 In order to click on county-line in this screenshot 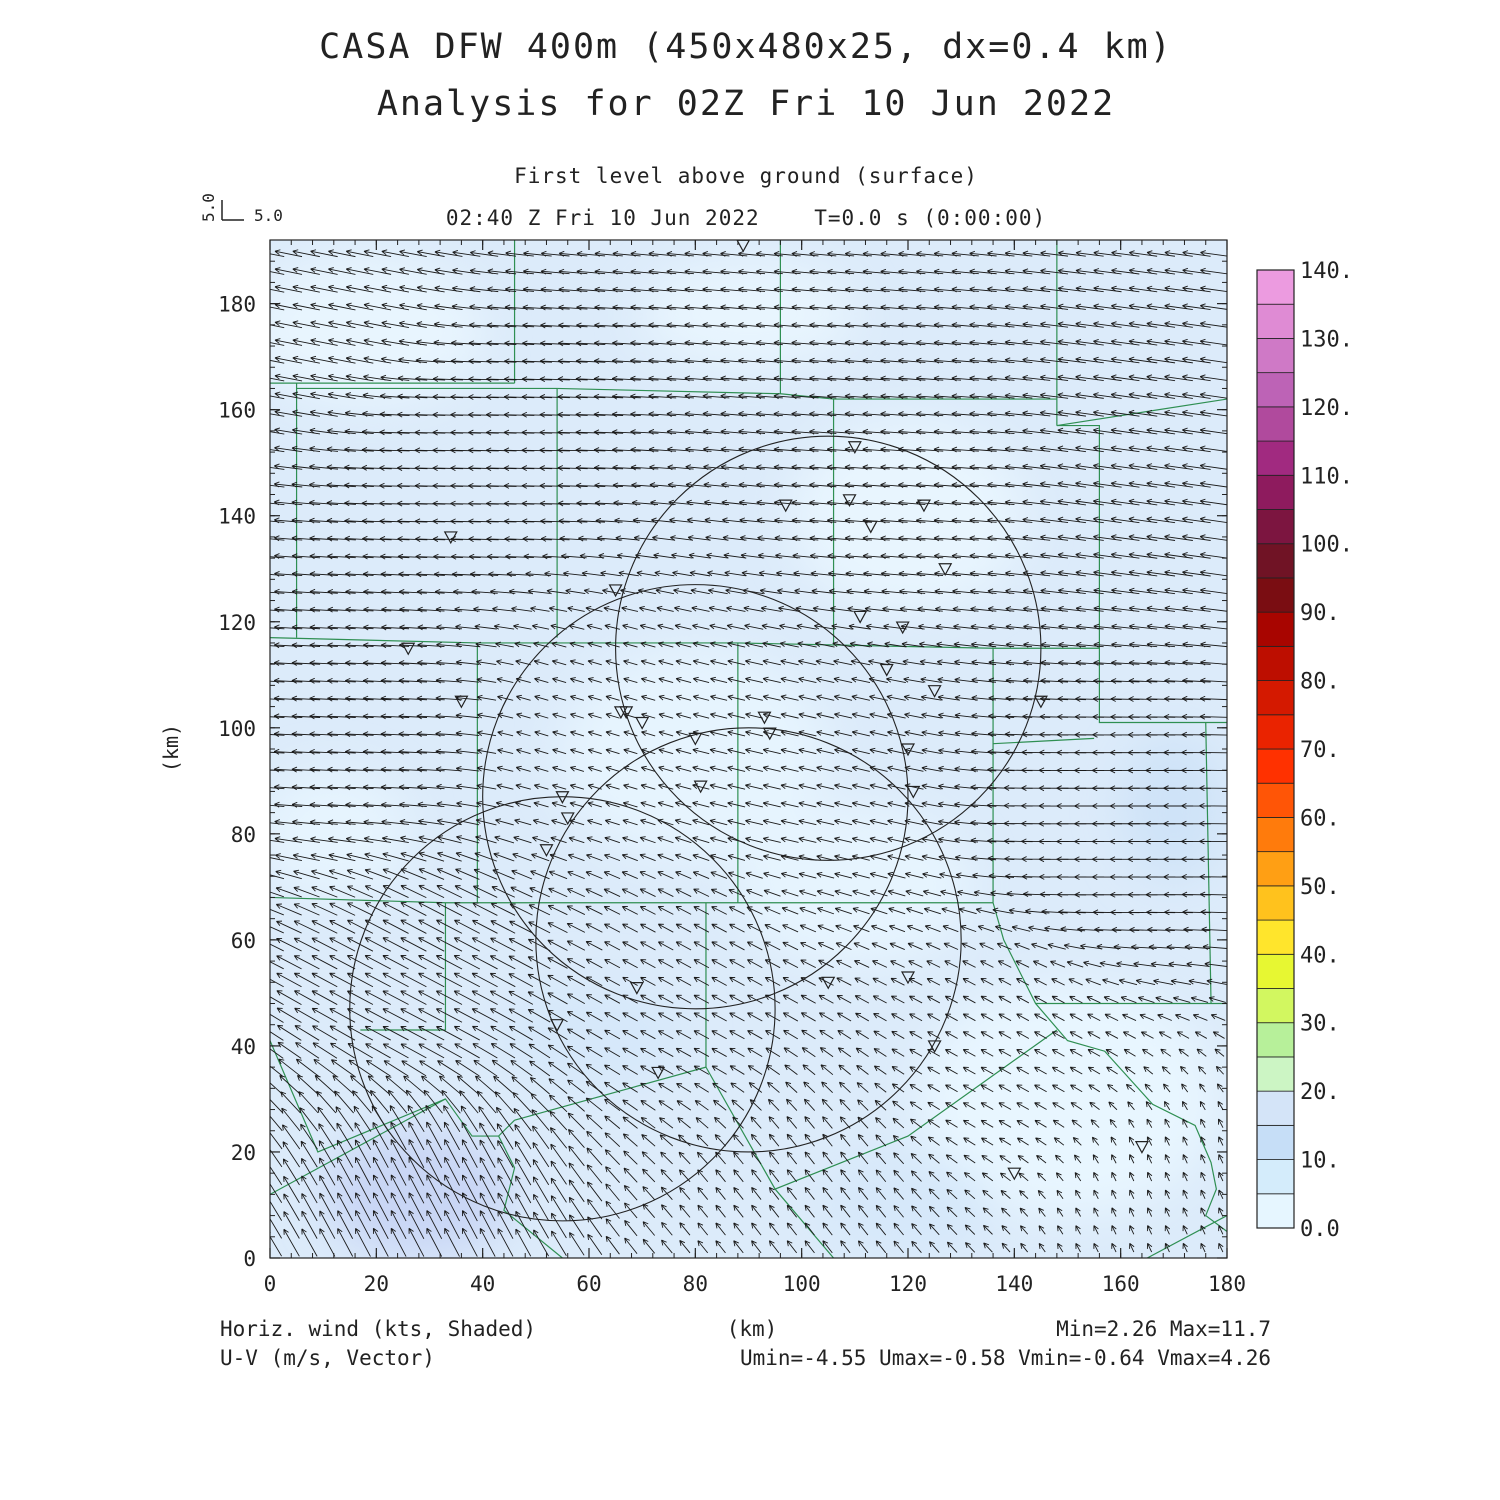, I will do `click(804, 1223)`.